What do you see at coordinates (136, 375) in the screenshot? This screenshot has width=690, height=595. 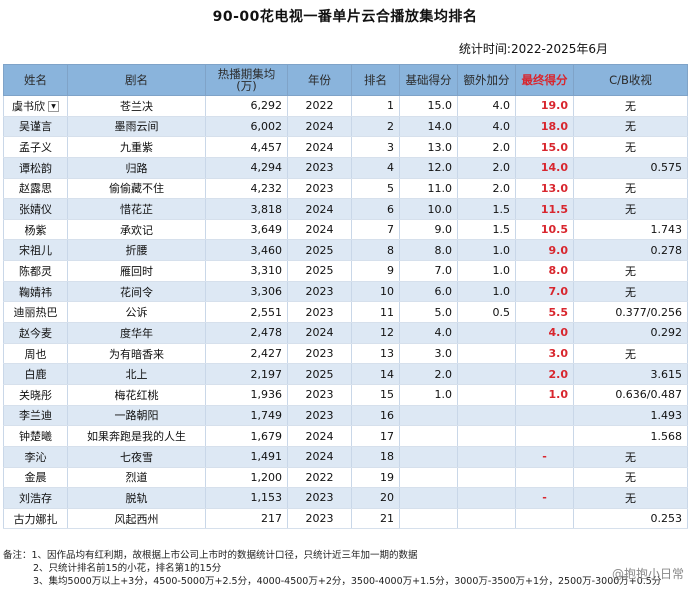 I see `cell-drama-text: 北上` at bounding box center [136, 375].